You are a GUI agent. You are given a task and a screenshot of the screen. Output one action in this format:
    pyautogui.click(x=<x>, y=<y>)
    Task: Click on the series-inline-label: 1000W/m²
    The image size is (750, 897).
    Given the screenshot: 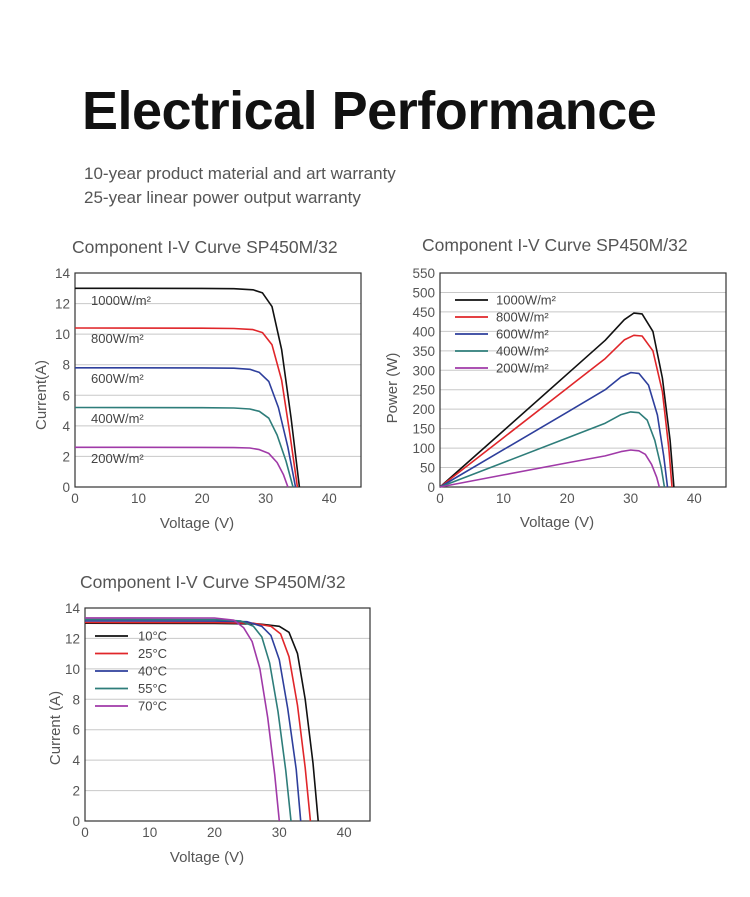 What is the action you would take?
    pyautogui.click(x=121, y=300)
    